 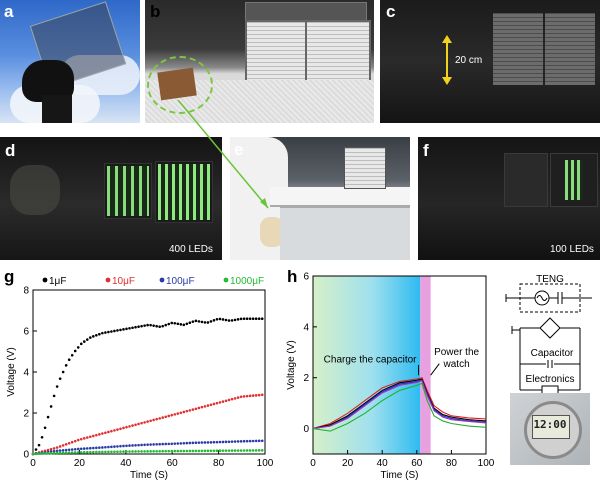 What do you see at coordinates (26, 291) in the screenshot?
I see `y-tick-label: 8` at bounding box center [26, 291].